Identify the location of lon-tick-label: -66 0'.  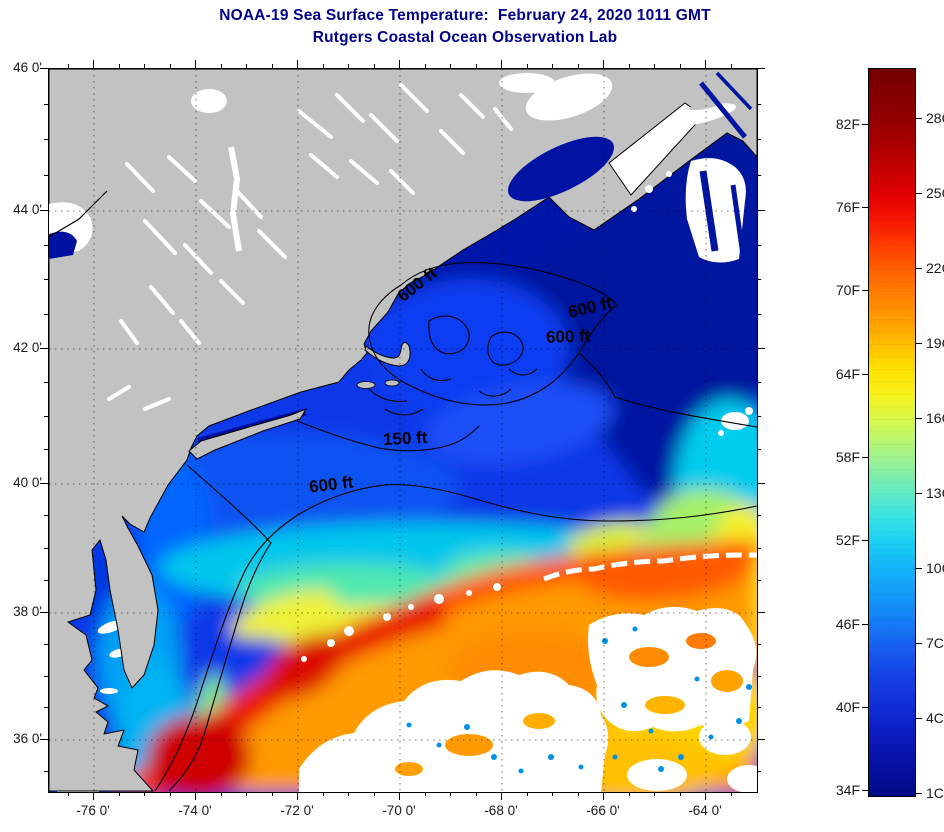
(603, 810).